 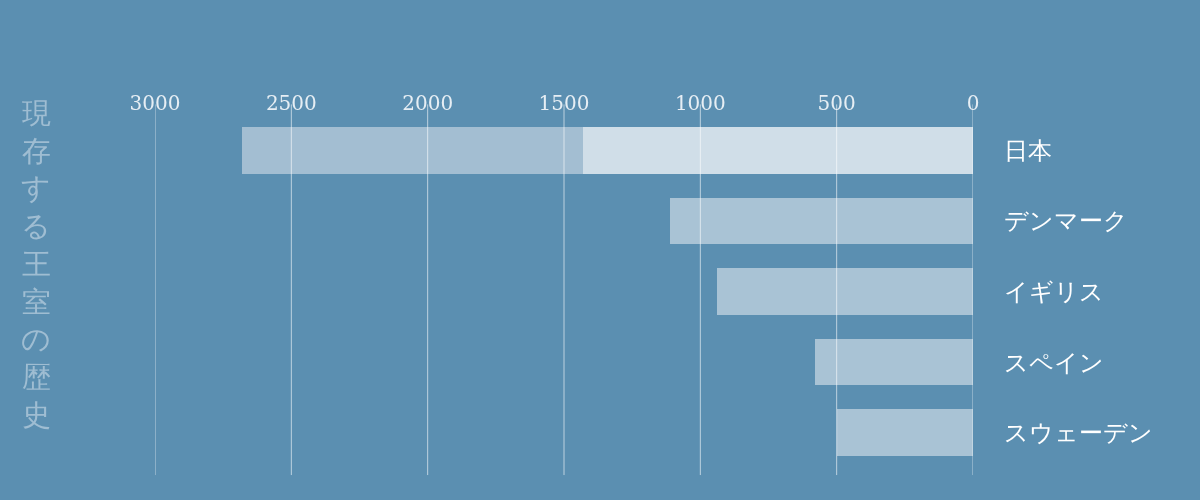 What do you see at coordinates (1028, 150) in the screenshot?
I see `y-tick-label: 日本` at bounding box center [1028, 150].